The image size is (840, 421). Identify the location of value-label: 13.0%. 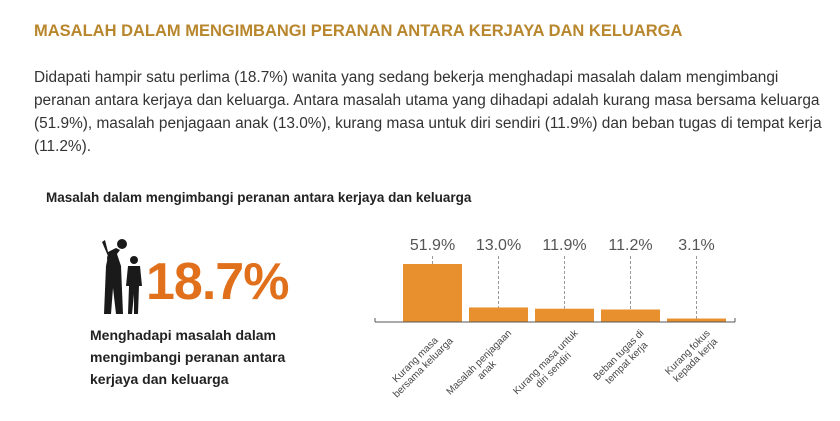
(498, 245).